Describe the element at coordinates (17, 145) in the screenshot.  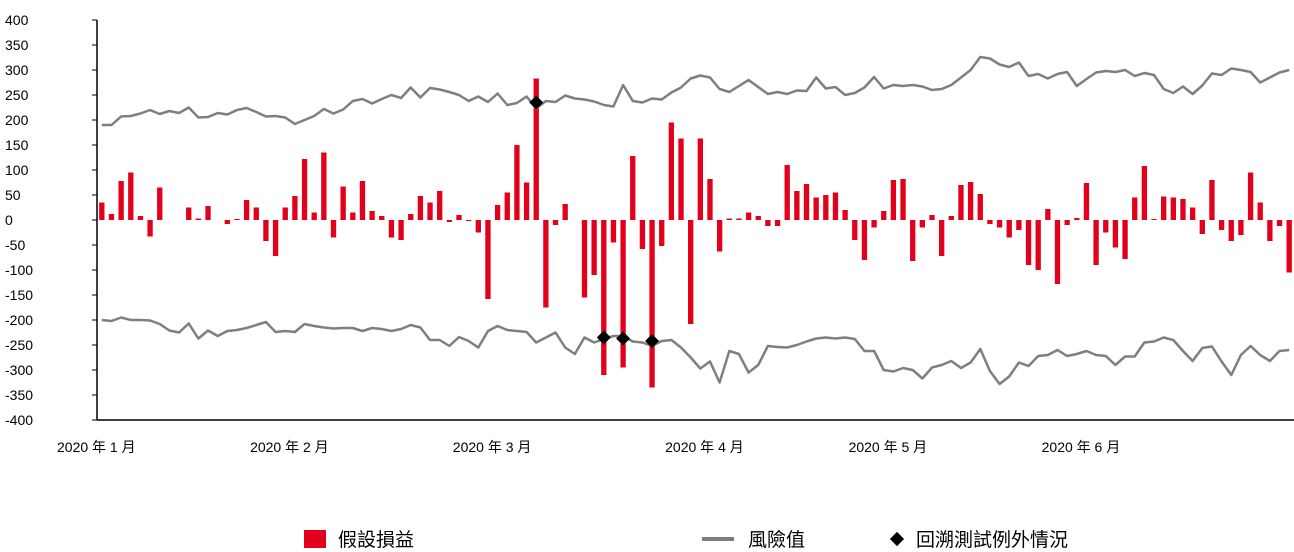
I see `y-tick-label: 150` at that location.